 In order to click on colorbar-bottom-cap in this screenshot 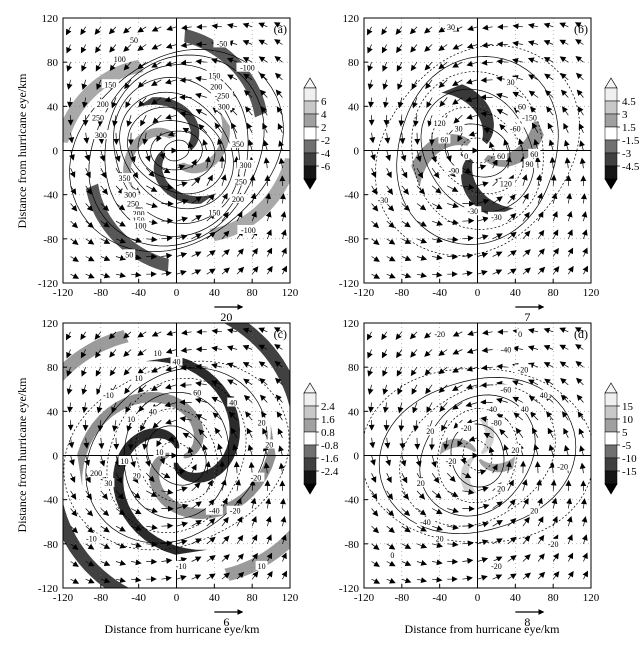, I will do `click(310, 184)`.